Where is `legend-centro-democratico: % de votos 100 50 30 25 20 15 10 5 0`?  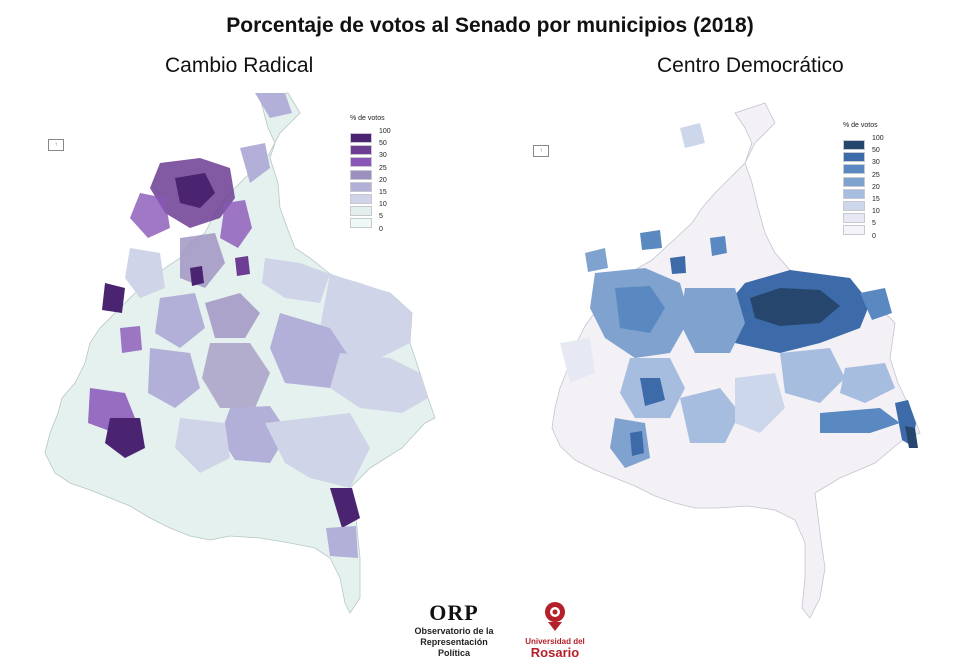
legend-centro-democratico: % de votos 100 50 30 25 20 15 10 5 0 is located at coordinates (863, 183).